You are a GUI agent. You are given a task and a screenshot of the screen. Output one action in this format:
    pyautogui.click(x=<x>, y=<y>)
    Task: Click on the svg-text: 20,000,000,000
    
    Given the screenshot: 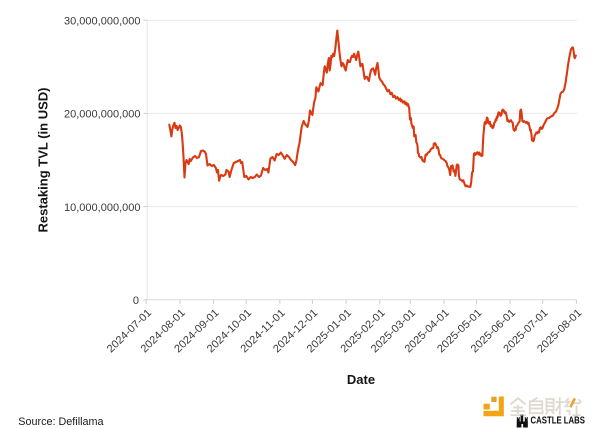 What is the action you would take?
    pyautogui.click(x=102, y=115)
    